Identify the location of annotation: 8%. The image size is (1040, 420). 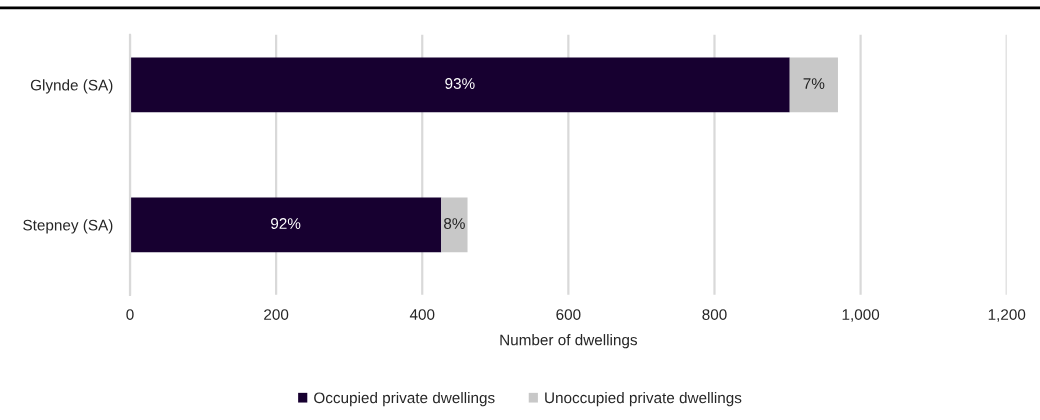
(454, 223).